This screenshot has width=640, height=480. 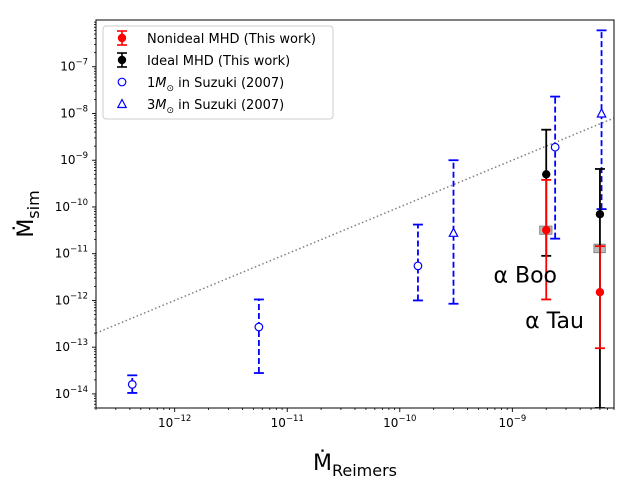 I want to click on x-tick-label: 10−12, so click(x=174, y=422).